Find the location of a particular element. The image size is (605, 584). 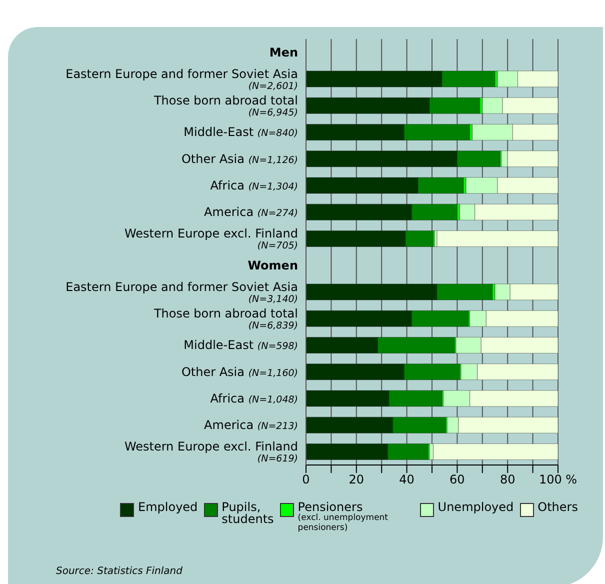

y-tick-label: Eastern Europe and former Soviet Asia (N=3,140) is located at coordinates (182, 292).